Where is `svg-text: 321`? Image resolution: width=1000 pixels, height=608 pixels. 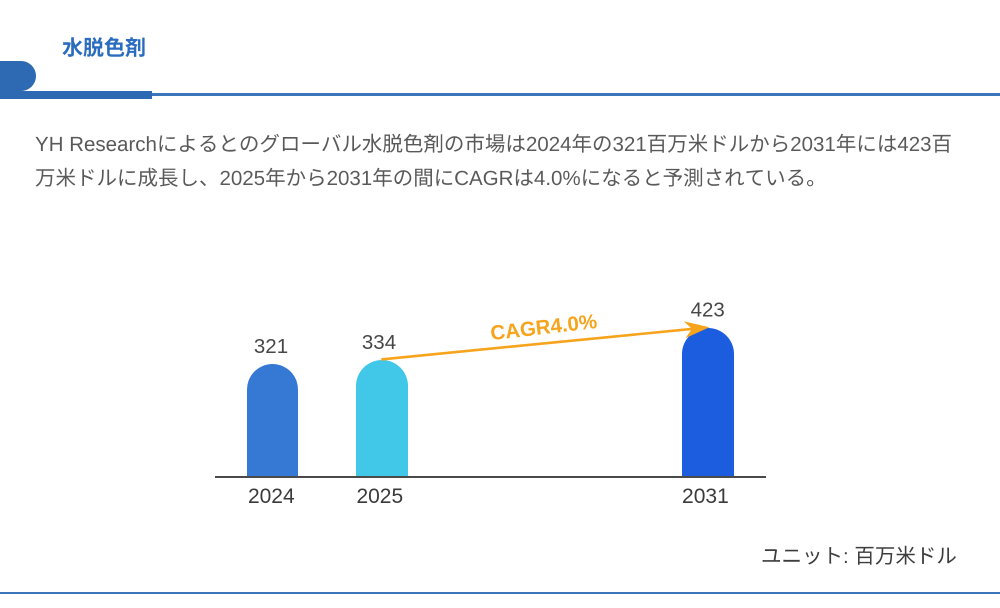 svg-text: 321 is located at coordinates (271, 346).